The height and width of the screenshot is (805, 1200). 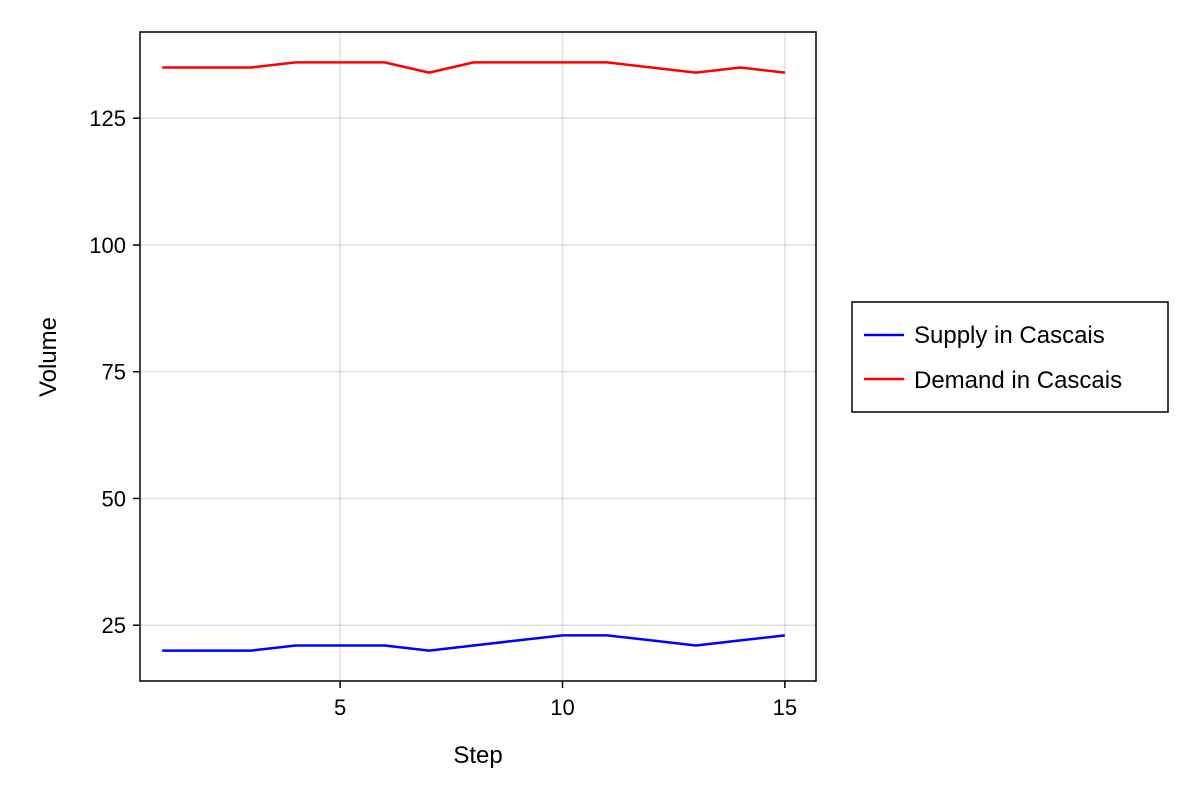 What do you see at coordinates (1018, 380) in the screenshot?
I see `legend-label-demand: Demand in Cascais` at bounding box center [1018, 380].